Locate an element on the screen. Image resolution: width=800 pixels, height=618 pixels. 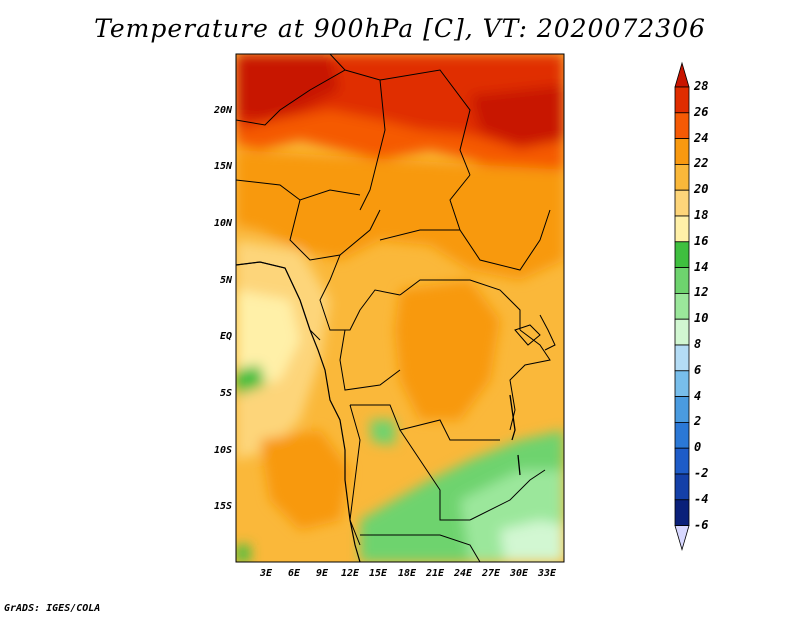
lat-tick-label: 20N is located at coordinates (222, 110).